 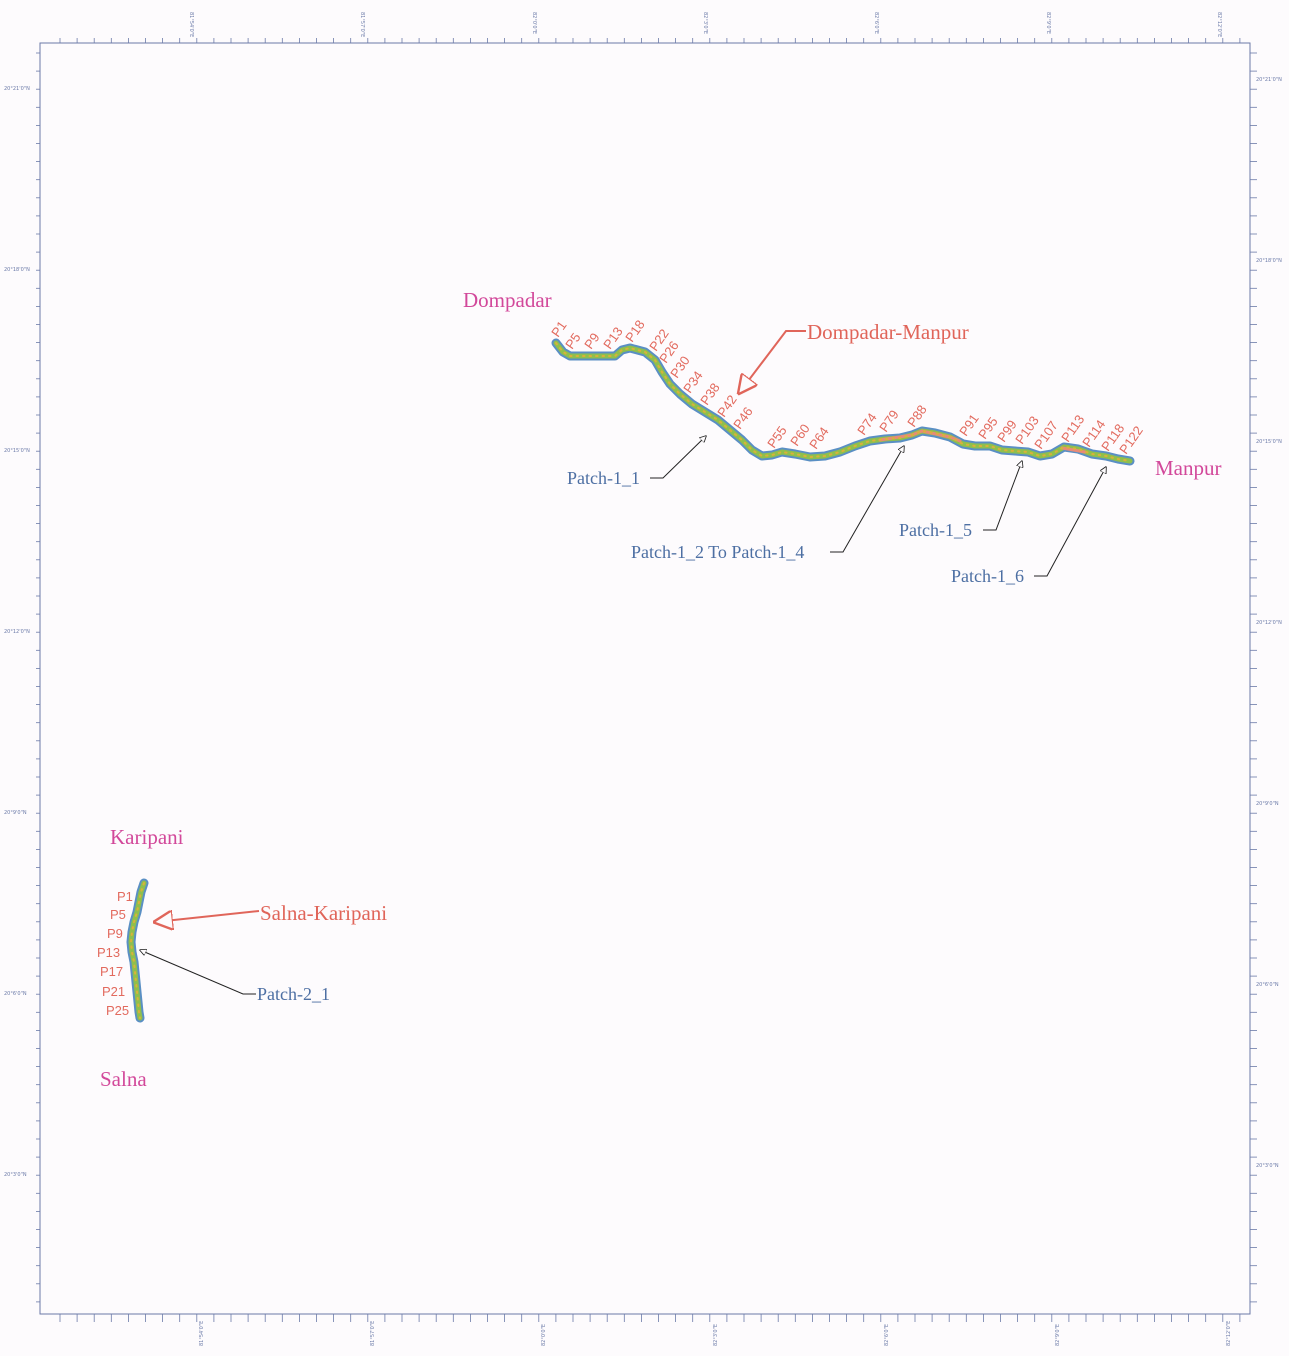 What do you see at coordinates (123, 1079) in the screenshot?
I see `place-label-salna: Salna` at bounding box center [123, 1079].